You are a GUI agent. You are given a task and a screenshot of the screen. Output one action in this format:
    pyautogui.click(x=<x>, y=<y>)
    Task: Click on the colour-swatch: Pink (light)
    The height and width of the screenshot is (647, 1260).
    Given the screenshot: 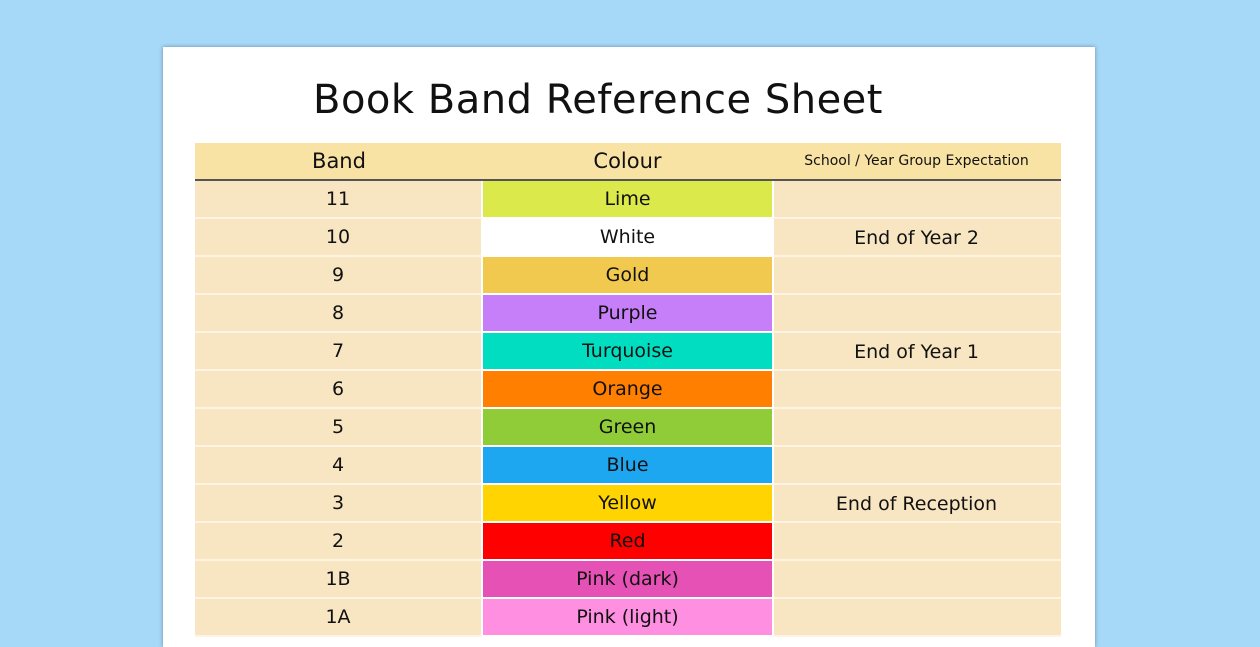 What is the action you would take?
    pyautogui.click(x=627, y=618)
    